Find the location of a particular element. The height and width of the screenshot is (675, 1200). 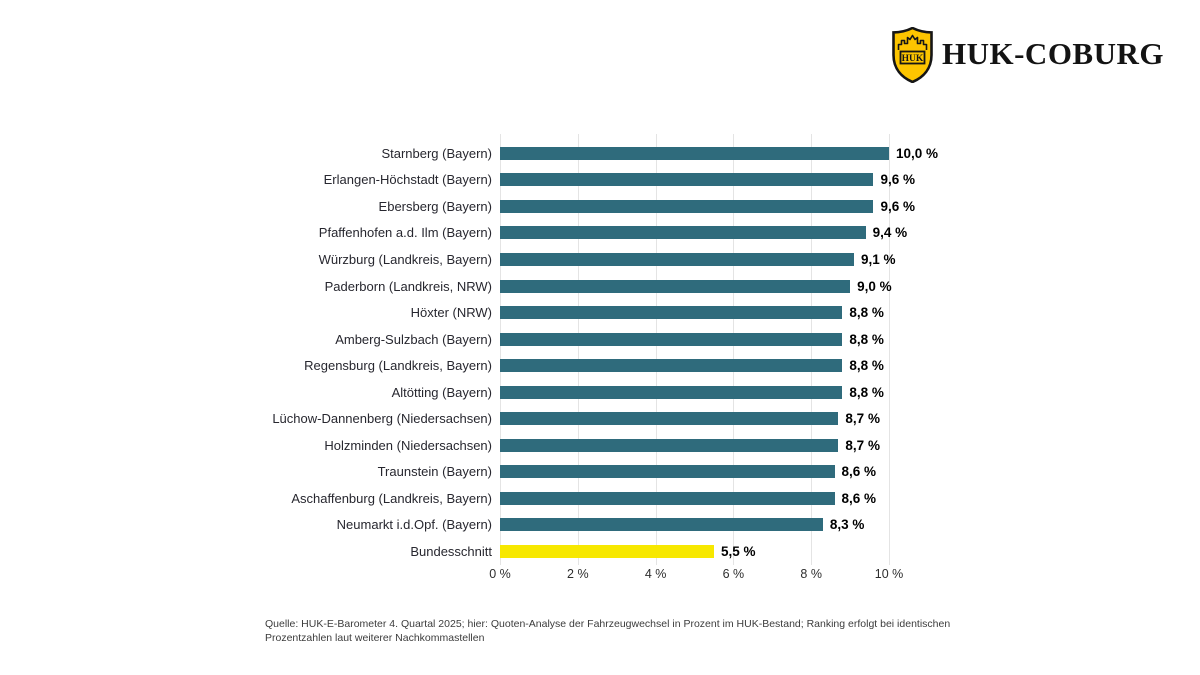

chart-row: Pfaffenhofen a.d. Ilm (Bayern) 9,4 % is located at coordinates (600, 233).